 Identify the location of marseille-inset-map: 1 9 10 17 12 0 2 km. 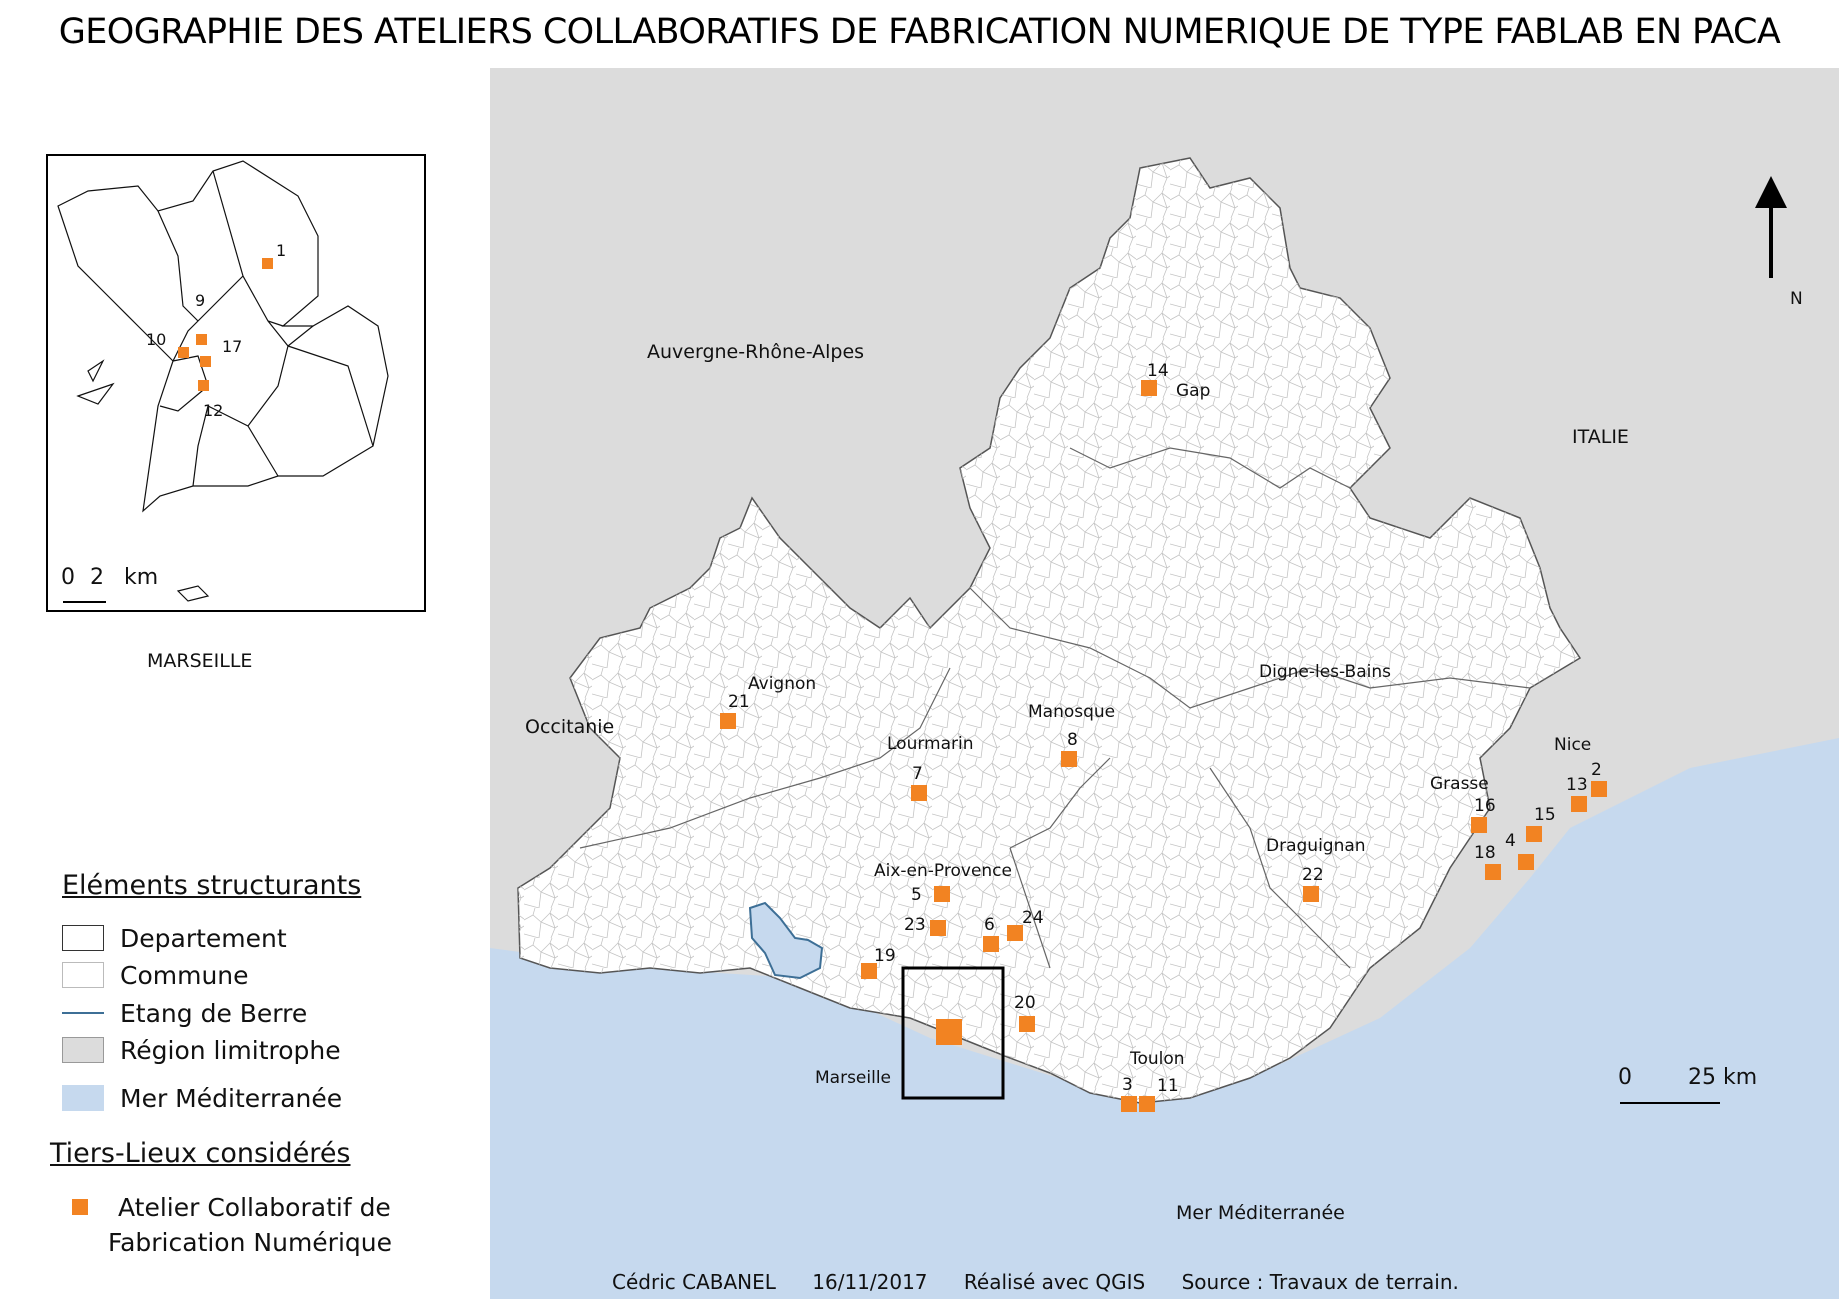
(223, 381).